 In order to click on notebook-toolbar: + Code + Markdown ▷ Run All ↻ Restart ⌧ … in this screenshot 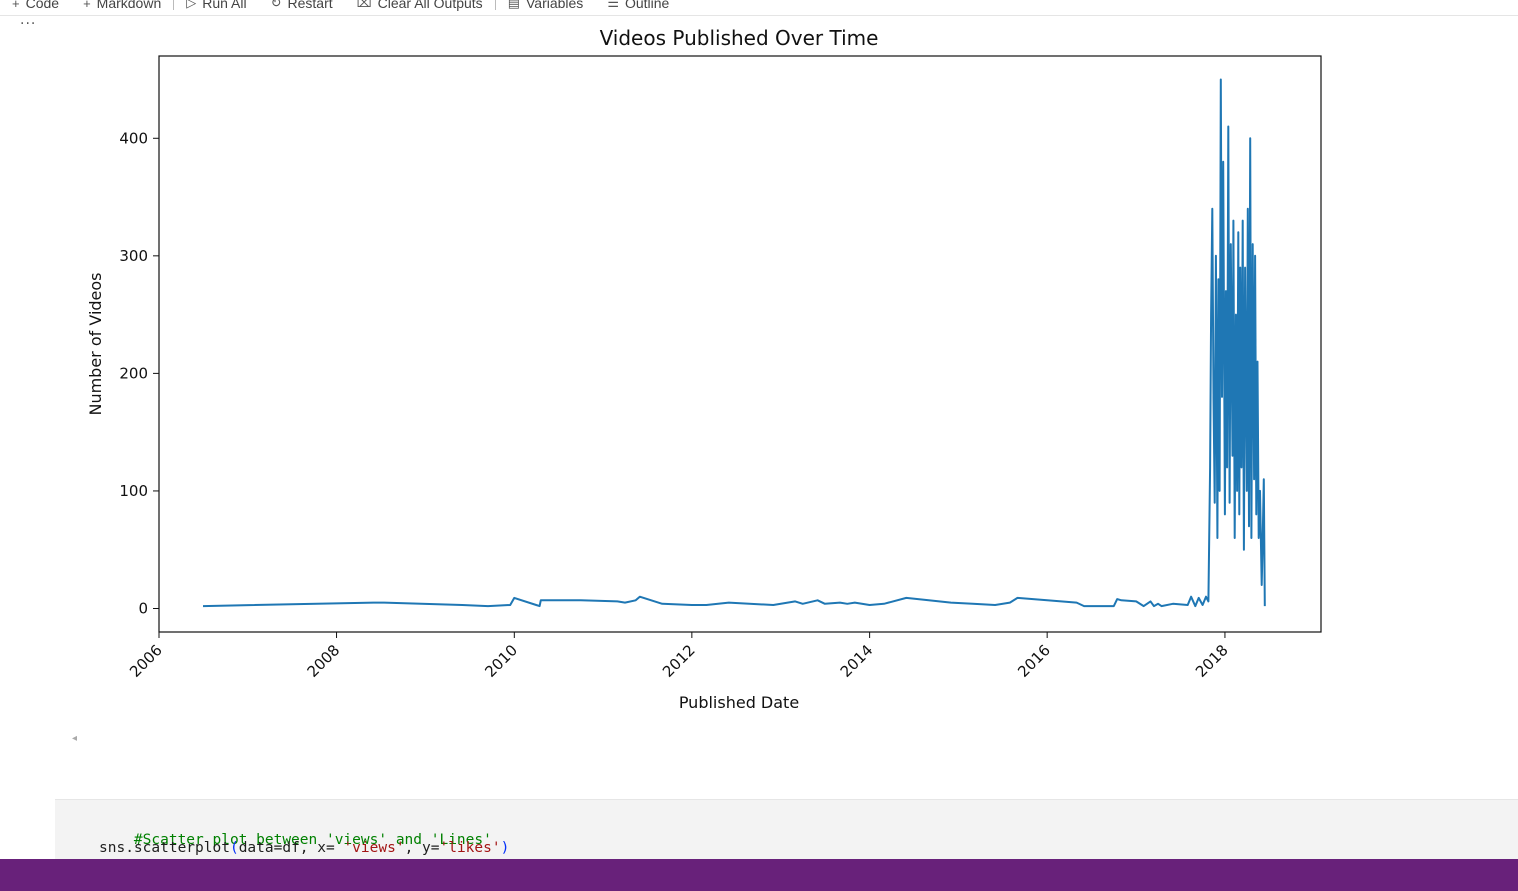, I will do `click(759, 8)`.